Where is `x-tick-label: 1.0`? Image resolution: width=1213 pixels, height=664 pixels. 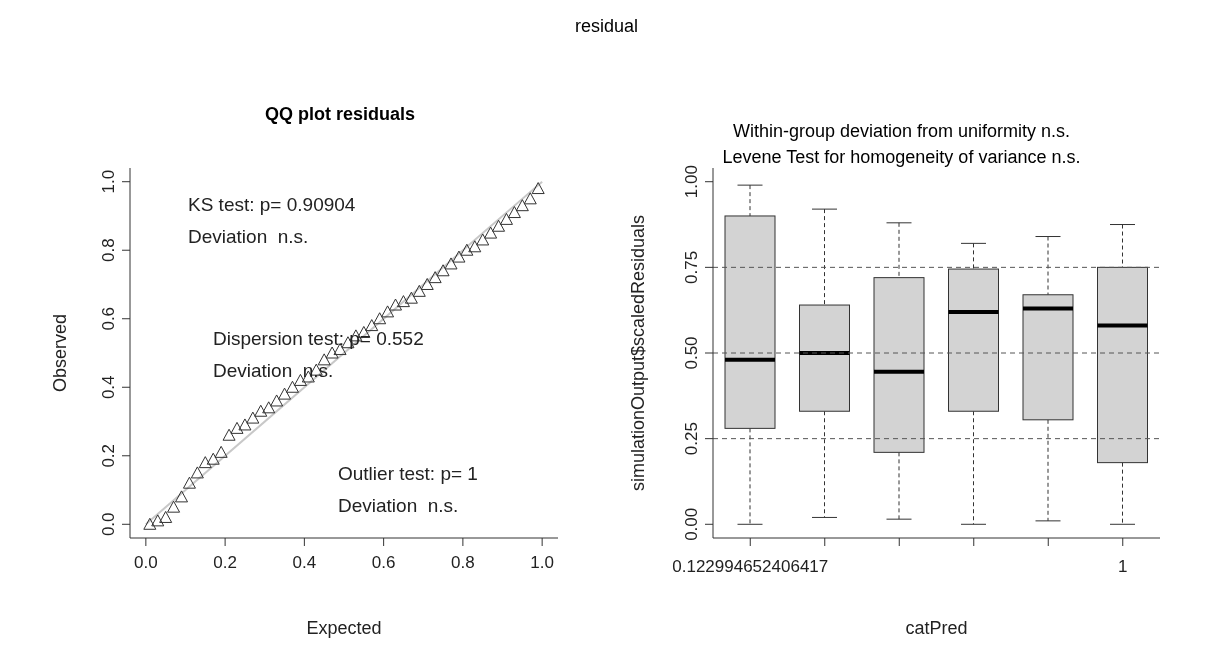 x-tick-label: 1.0 is located at coordinates (542, 562).